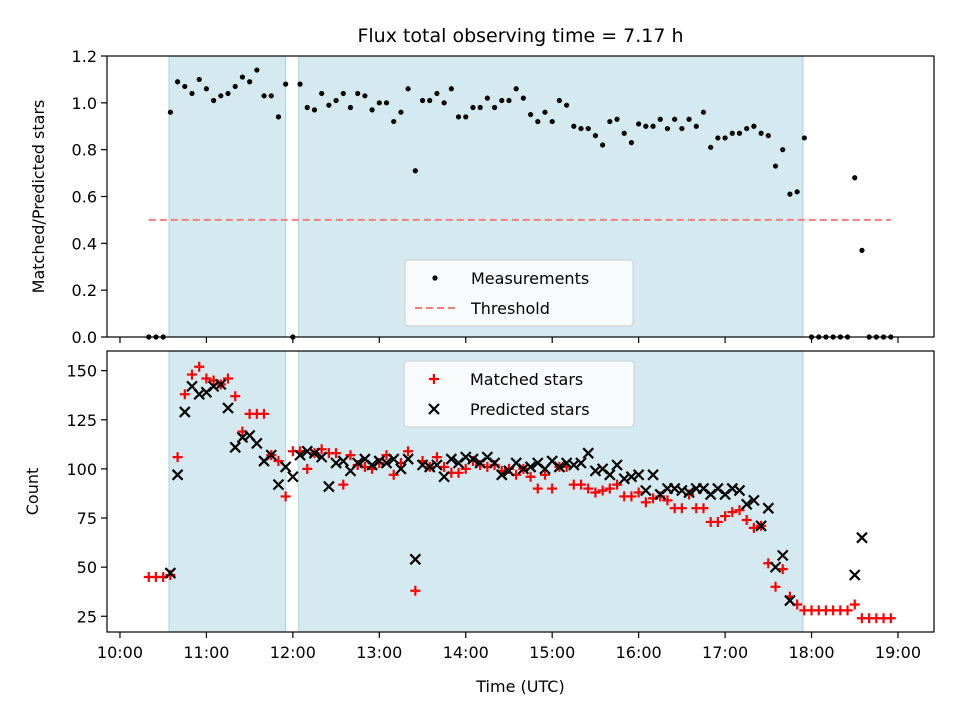  I want to click on y-tick-label: 150, so click(81, 371).